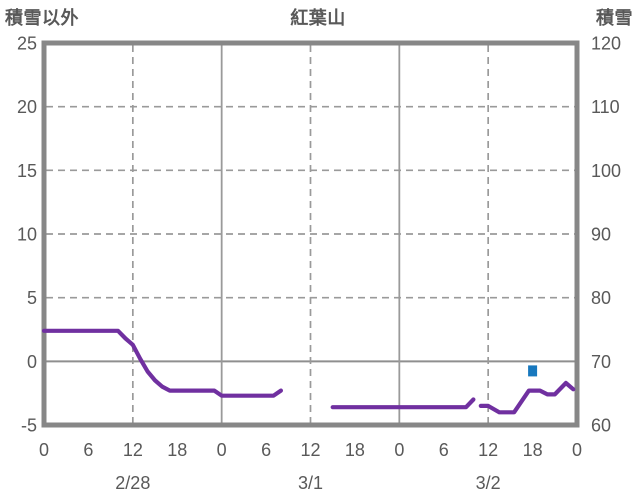  What do you see at coordinates (42, 18) in the screenshot?
I see `left-axis-title: 積雪以外` at bounding box center [42, 18].